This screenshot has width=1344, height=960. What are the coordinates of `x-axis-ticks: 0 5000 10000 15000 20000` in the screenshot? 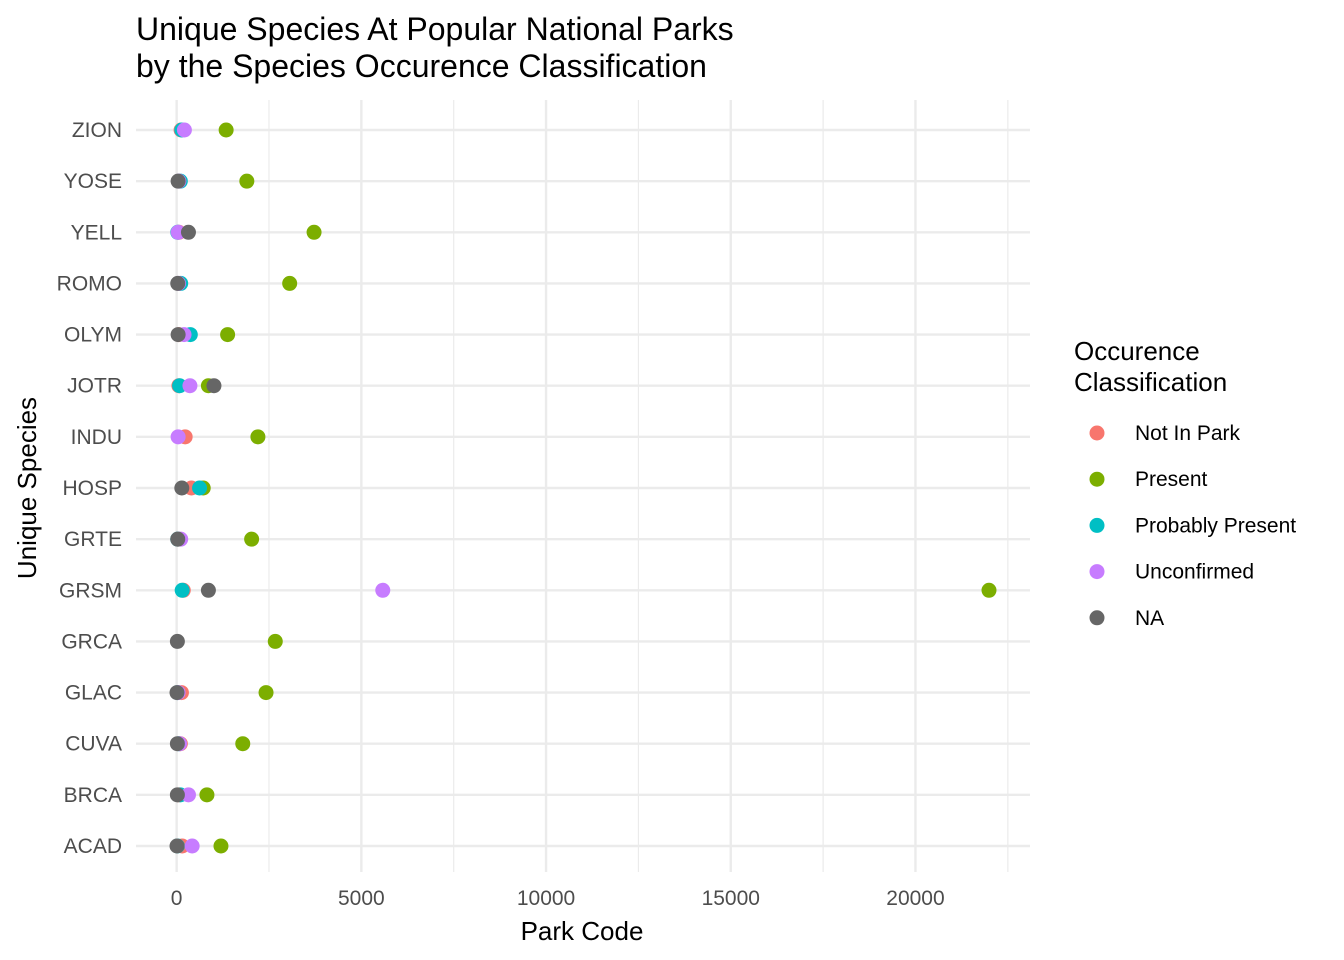 It's located at (558, 898).